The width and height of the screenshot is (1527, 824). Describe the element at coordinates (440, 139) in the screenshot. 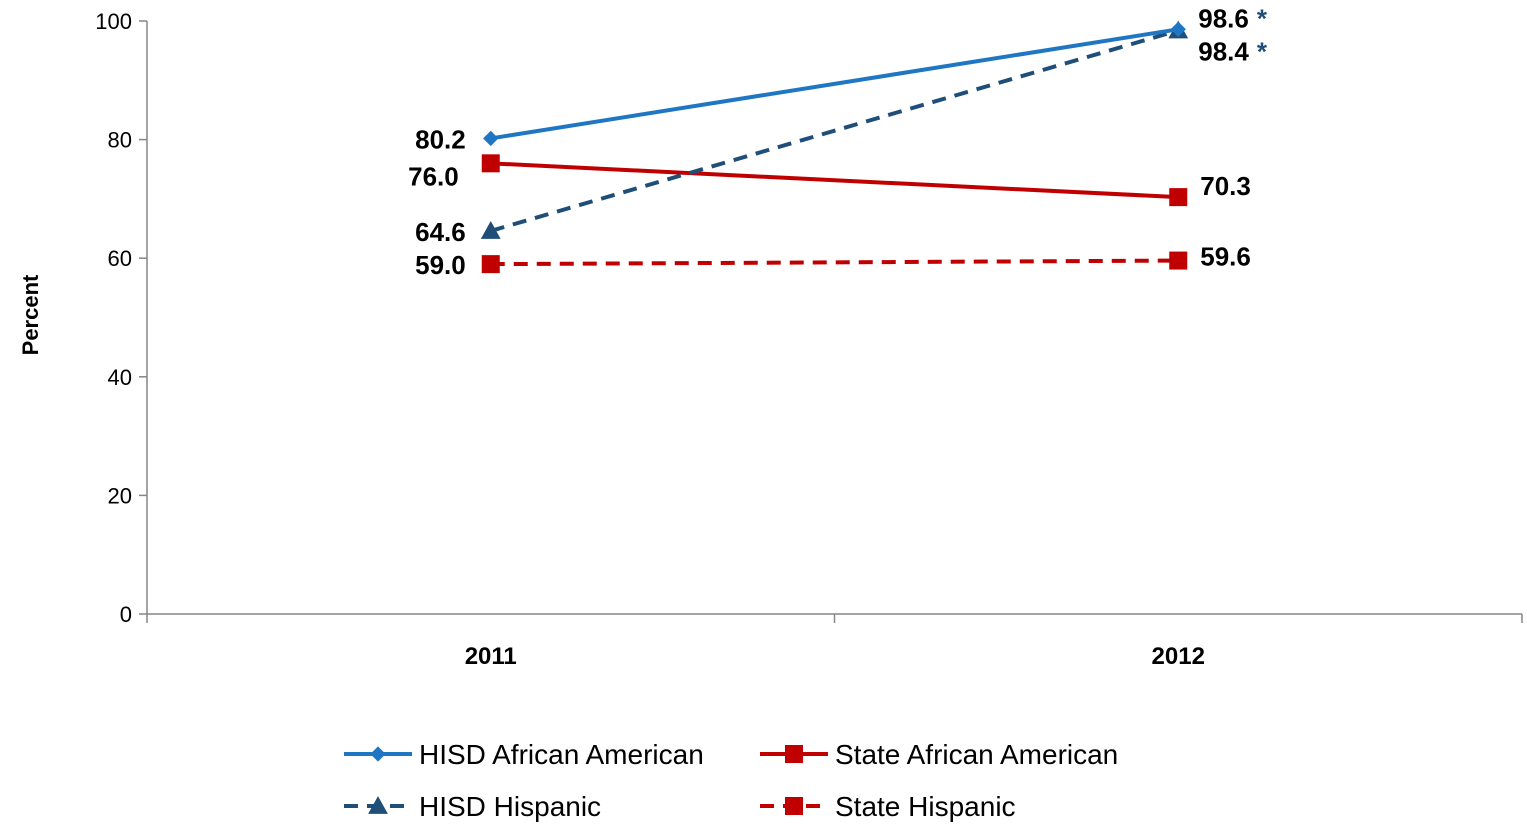

I see `data-label: 80.2` at that location.